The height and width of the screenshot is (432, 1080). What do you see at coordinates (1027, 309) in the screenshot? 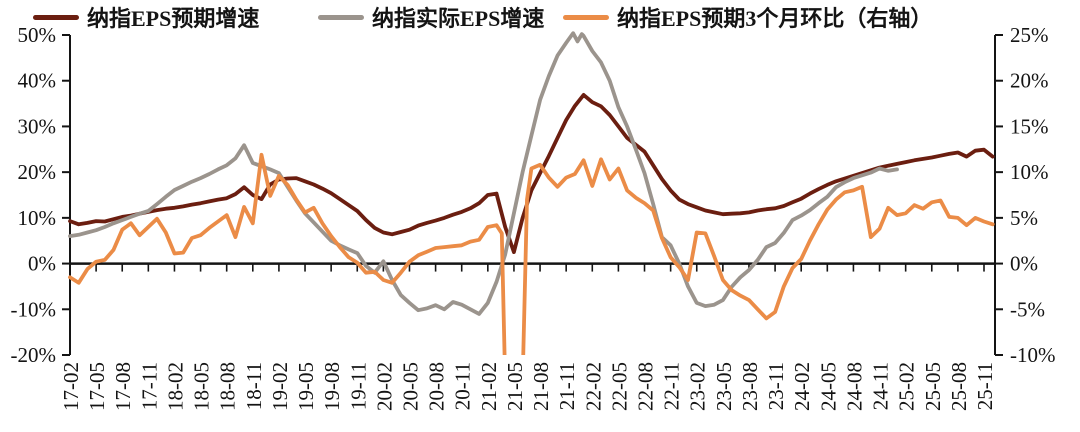
I see `y-axis-label-right: -5%` at bounding box center [1027, 309].